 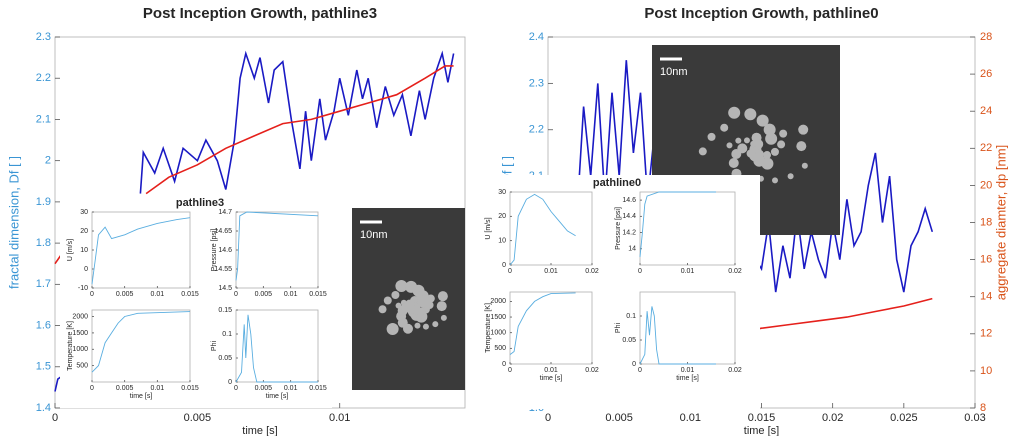 What do you see at coordinates (43, 325) in the screenshot?
I see `y-tick-label: 1.6` at bounding box center [43, 325].